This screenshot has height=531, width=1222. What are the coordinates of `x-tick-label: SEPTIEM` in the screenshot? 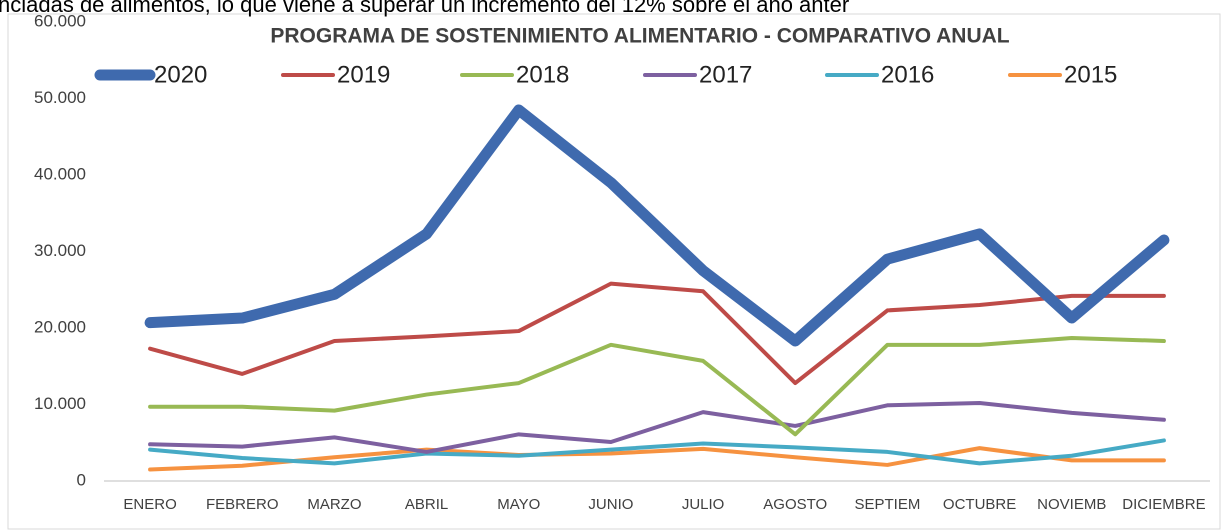 It's located at (887, 504).